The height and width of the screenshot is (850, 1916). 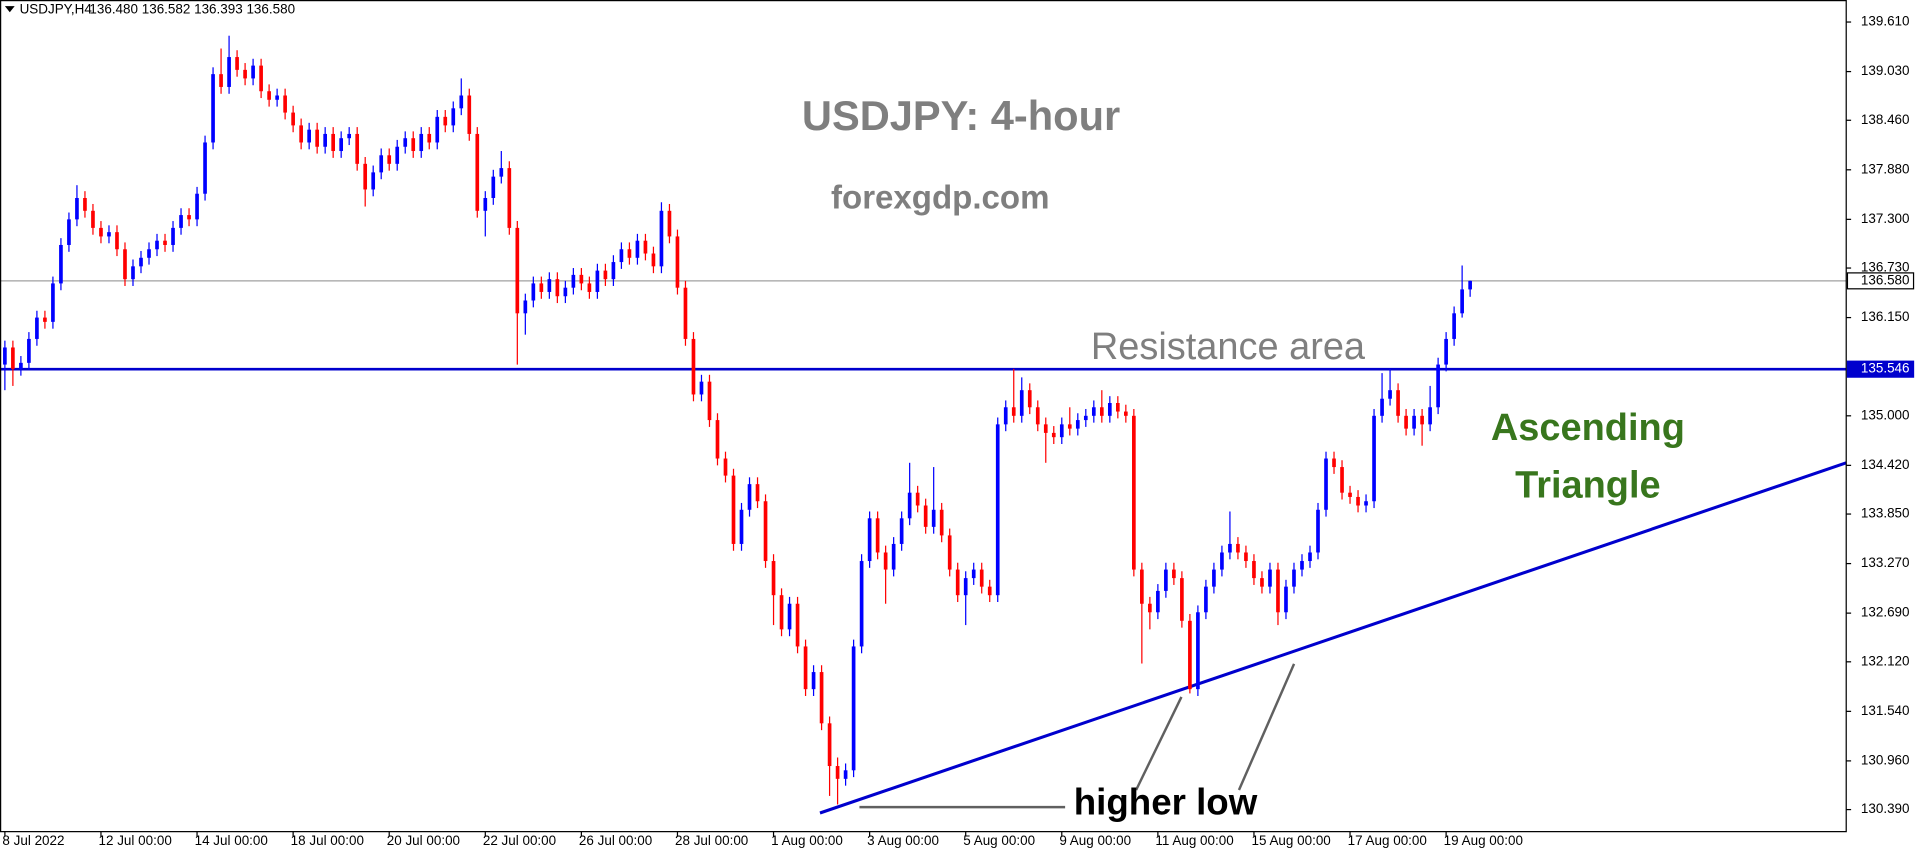 What do you see at coordinates (1885, 612) in the screenshot?
I see `y-tick-label: 132.690` at bounding box center [1885, 612].